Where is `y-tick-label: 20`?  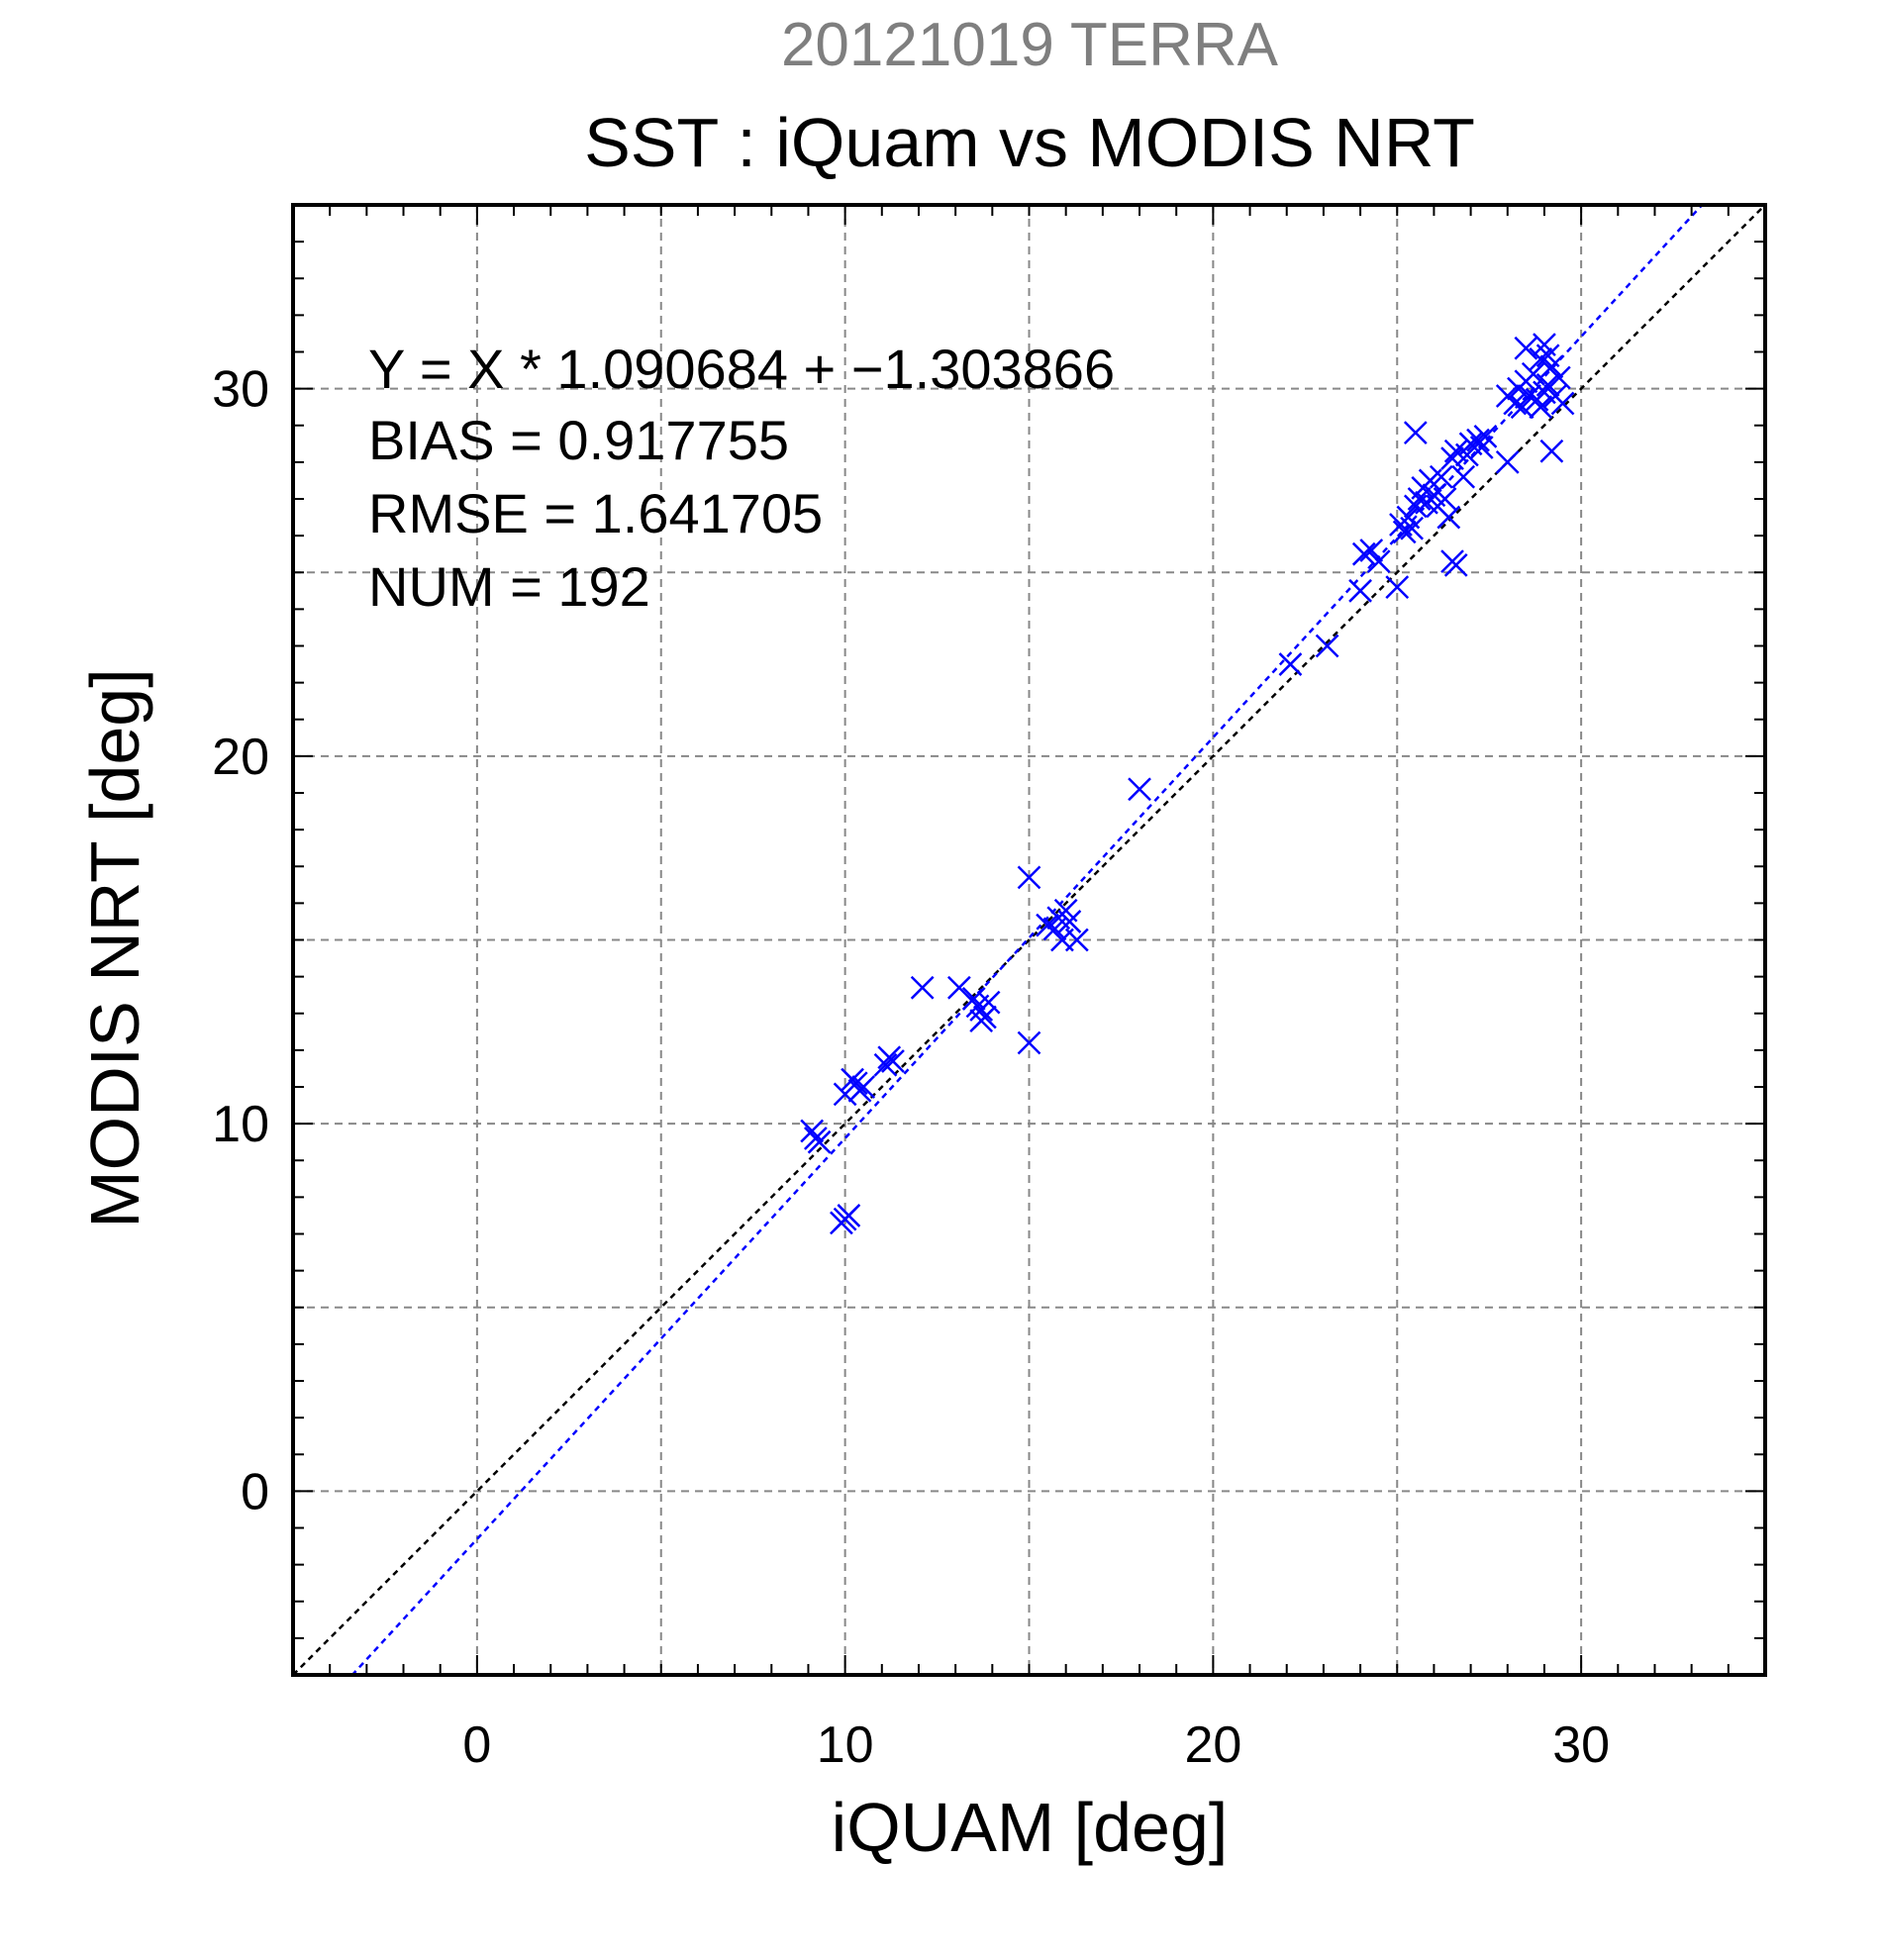
y-tick-label: 20 is located at coordinates (241, 757).